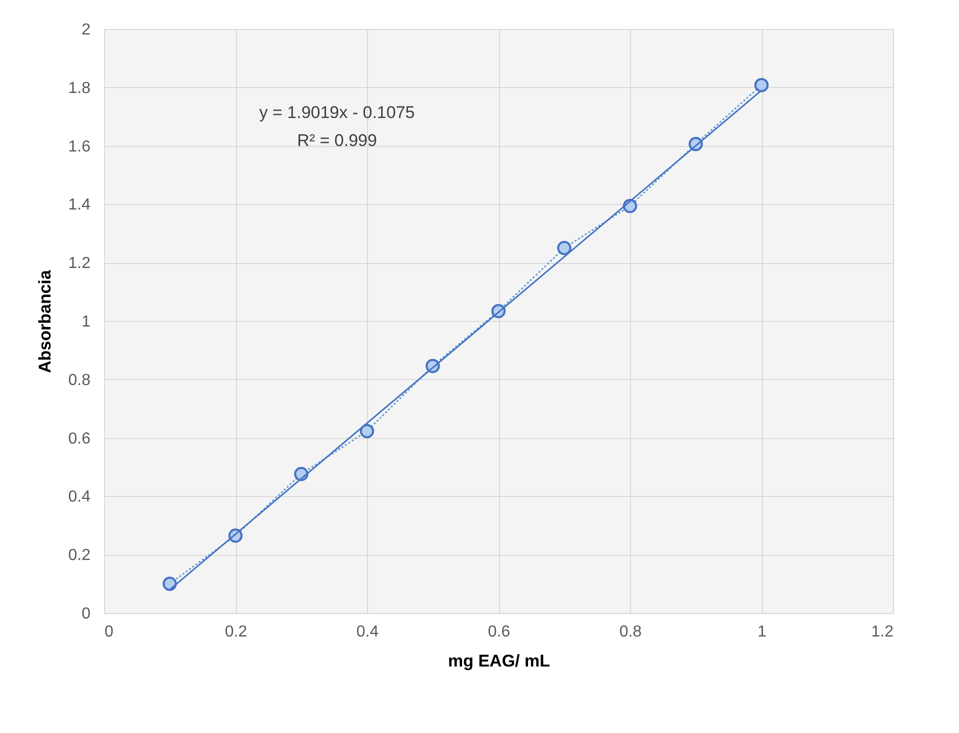 The width and height of the screenshot is (959, 733). What do you see at coordinates (367, 632) in the screenshot?
I see `x-tick-label: 0.4` at bounding box center [367, 632].